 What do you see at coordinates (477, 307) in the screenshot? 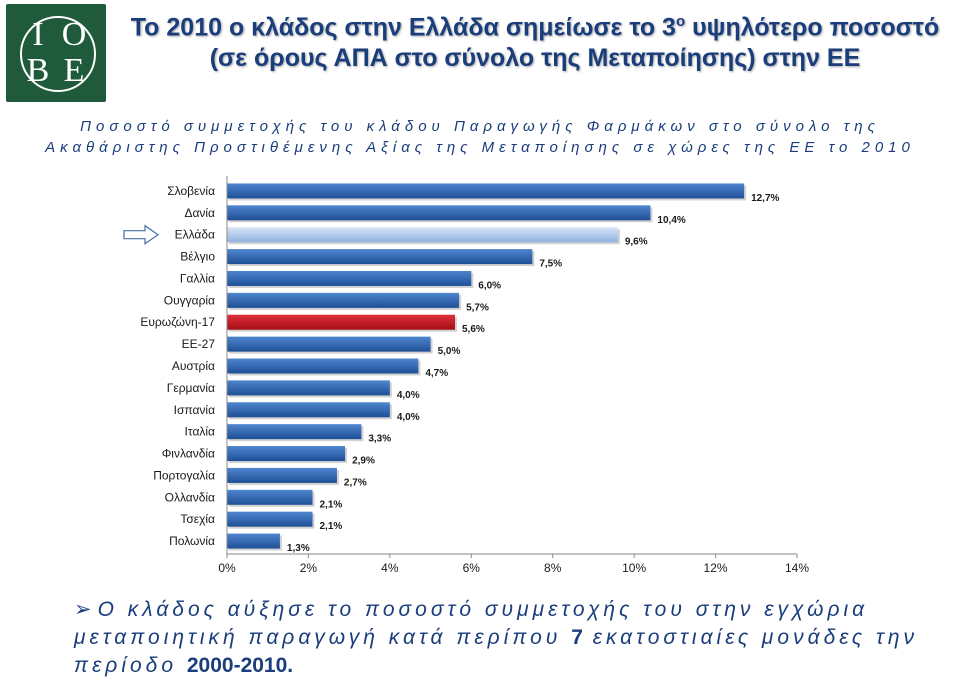
I see `value-label: 5,7%` at bounding box center [477, 307].